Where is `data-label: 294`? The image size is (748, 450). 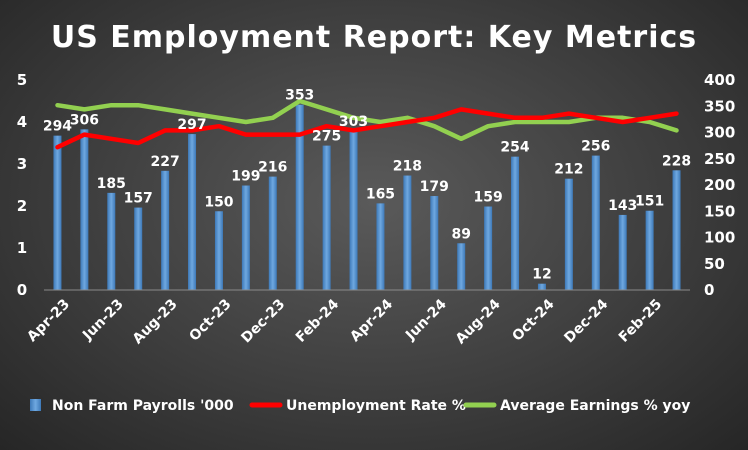 data-label: 294 is located at coordinates (57, 127).